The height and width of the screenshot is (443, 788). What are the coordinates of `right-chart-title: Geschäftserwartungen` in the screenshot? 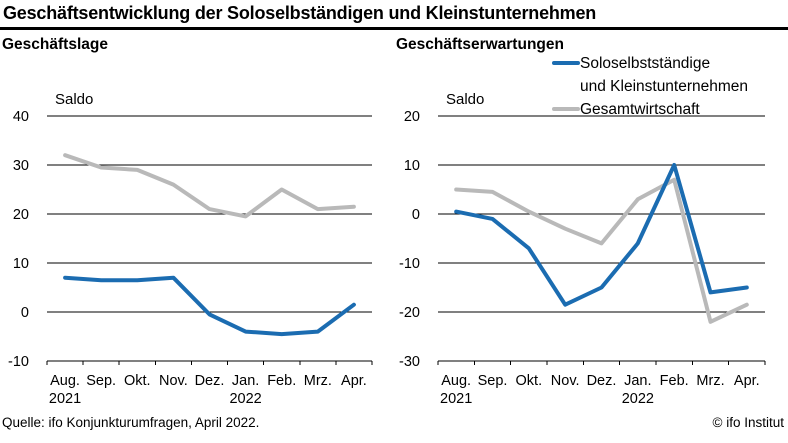 It's located at (480, 44).